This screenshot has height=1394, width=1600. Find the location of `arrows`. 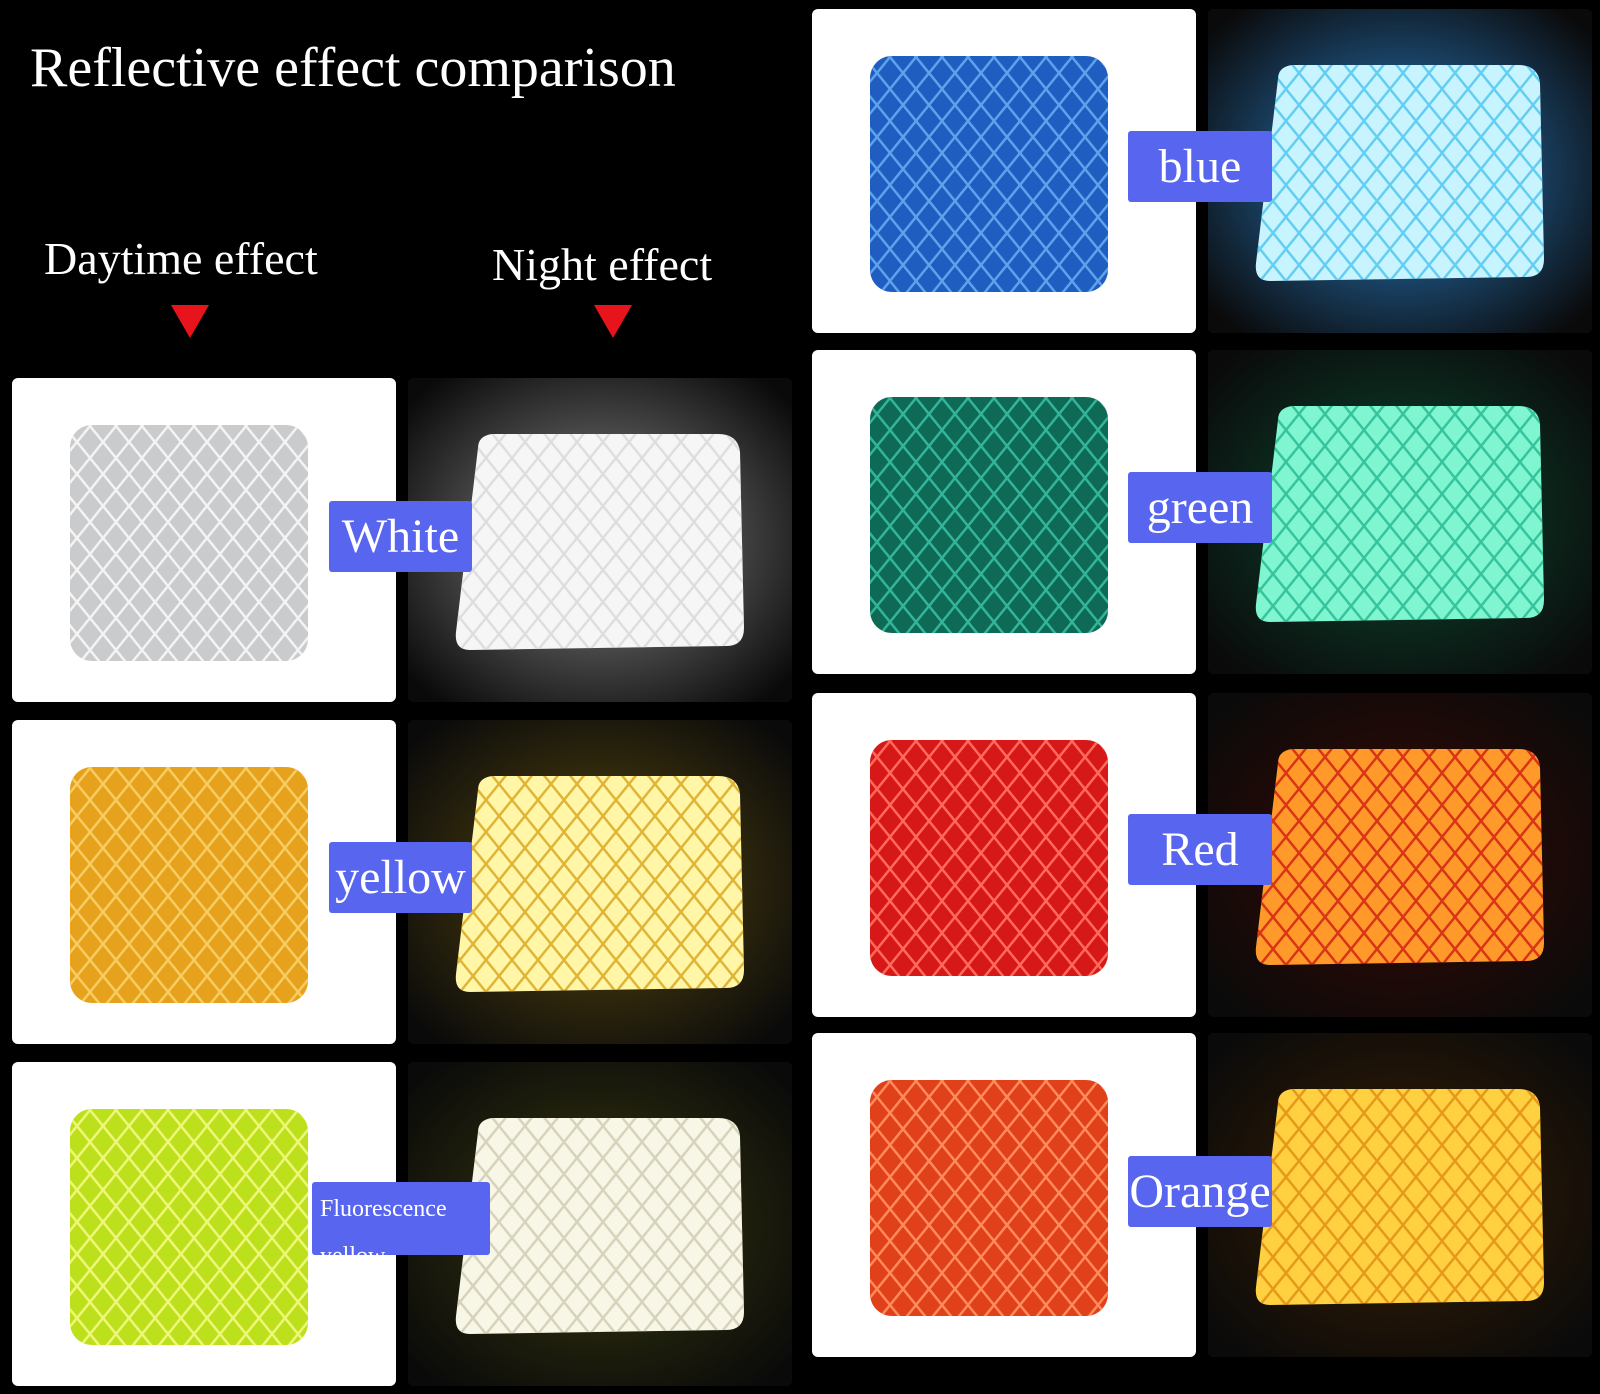

arrows is located at coordinates (401, 321).